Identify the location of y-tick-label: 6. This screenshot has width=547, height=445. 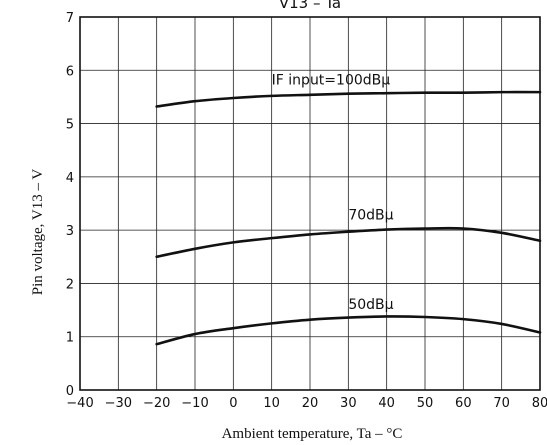
(70, 71).